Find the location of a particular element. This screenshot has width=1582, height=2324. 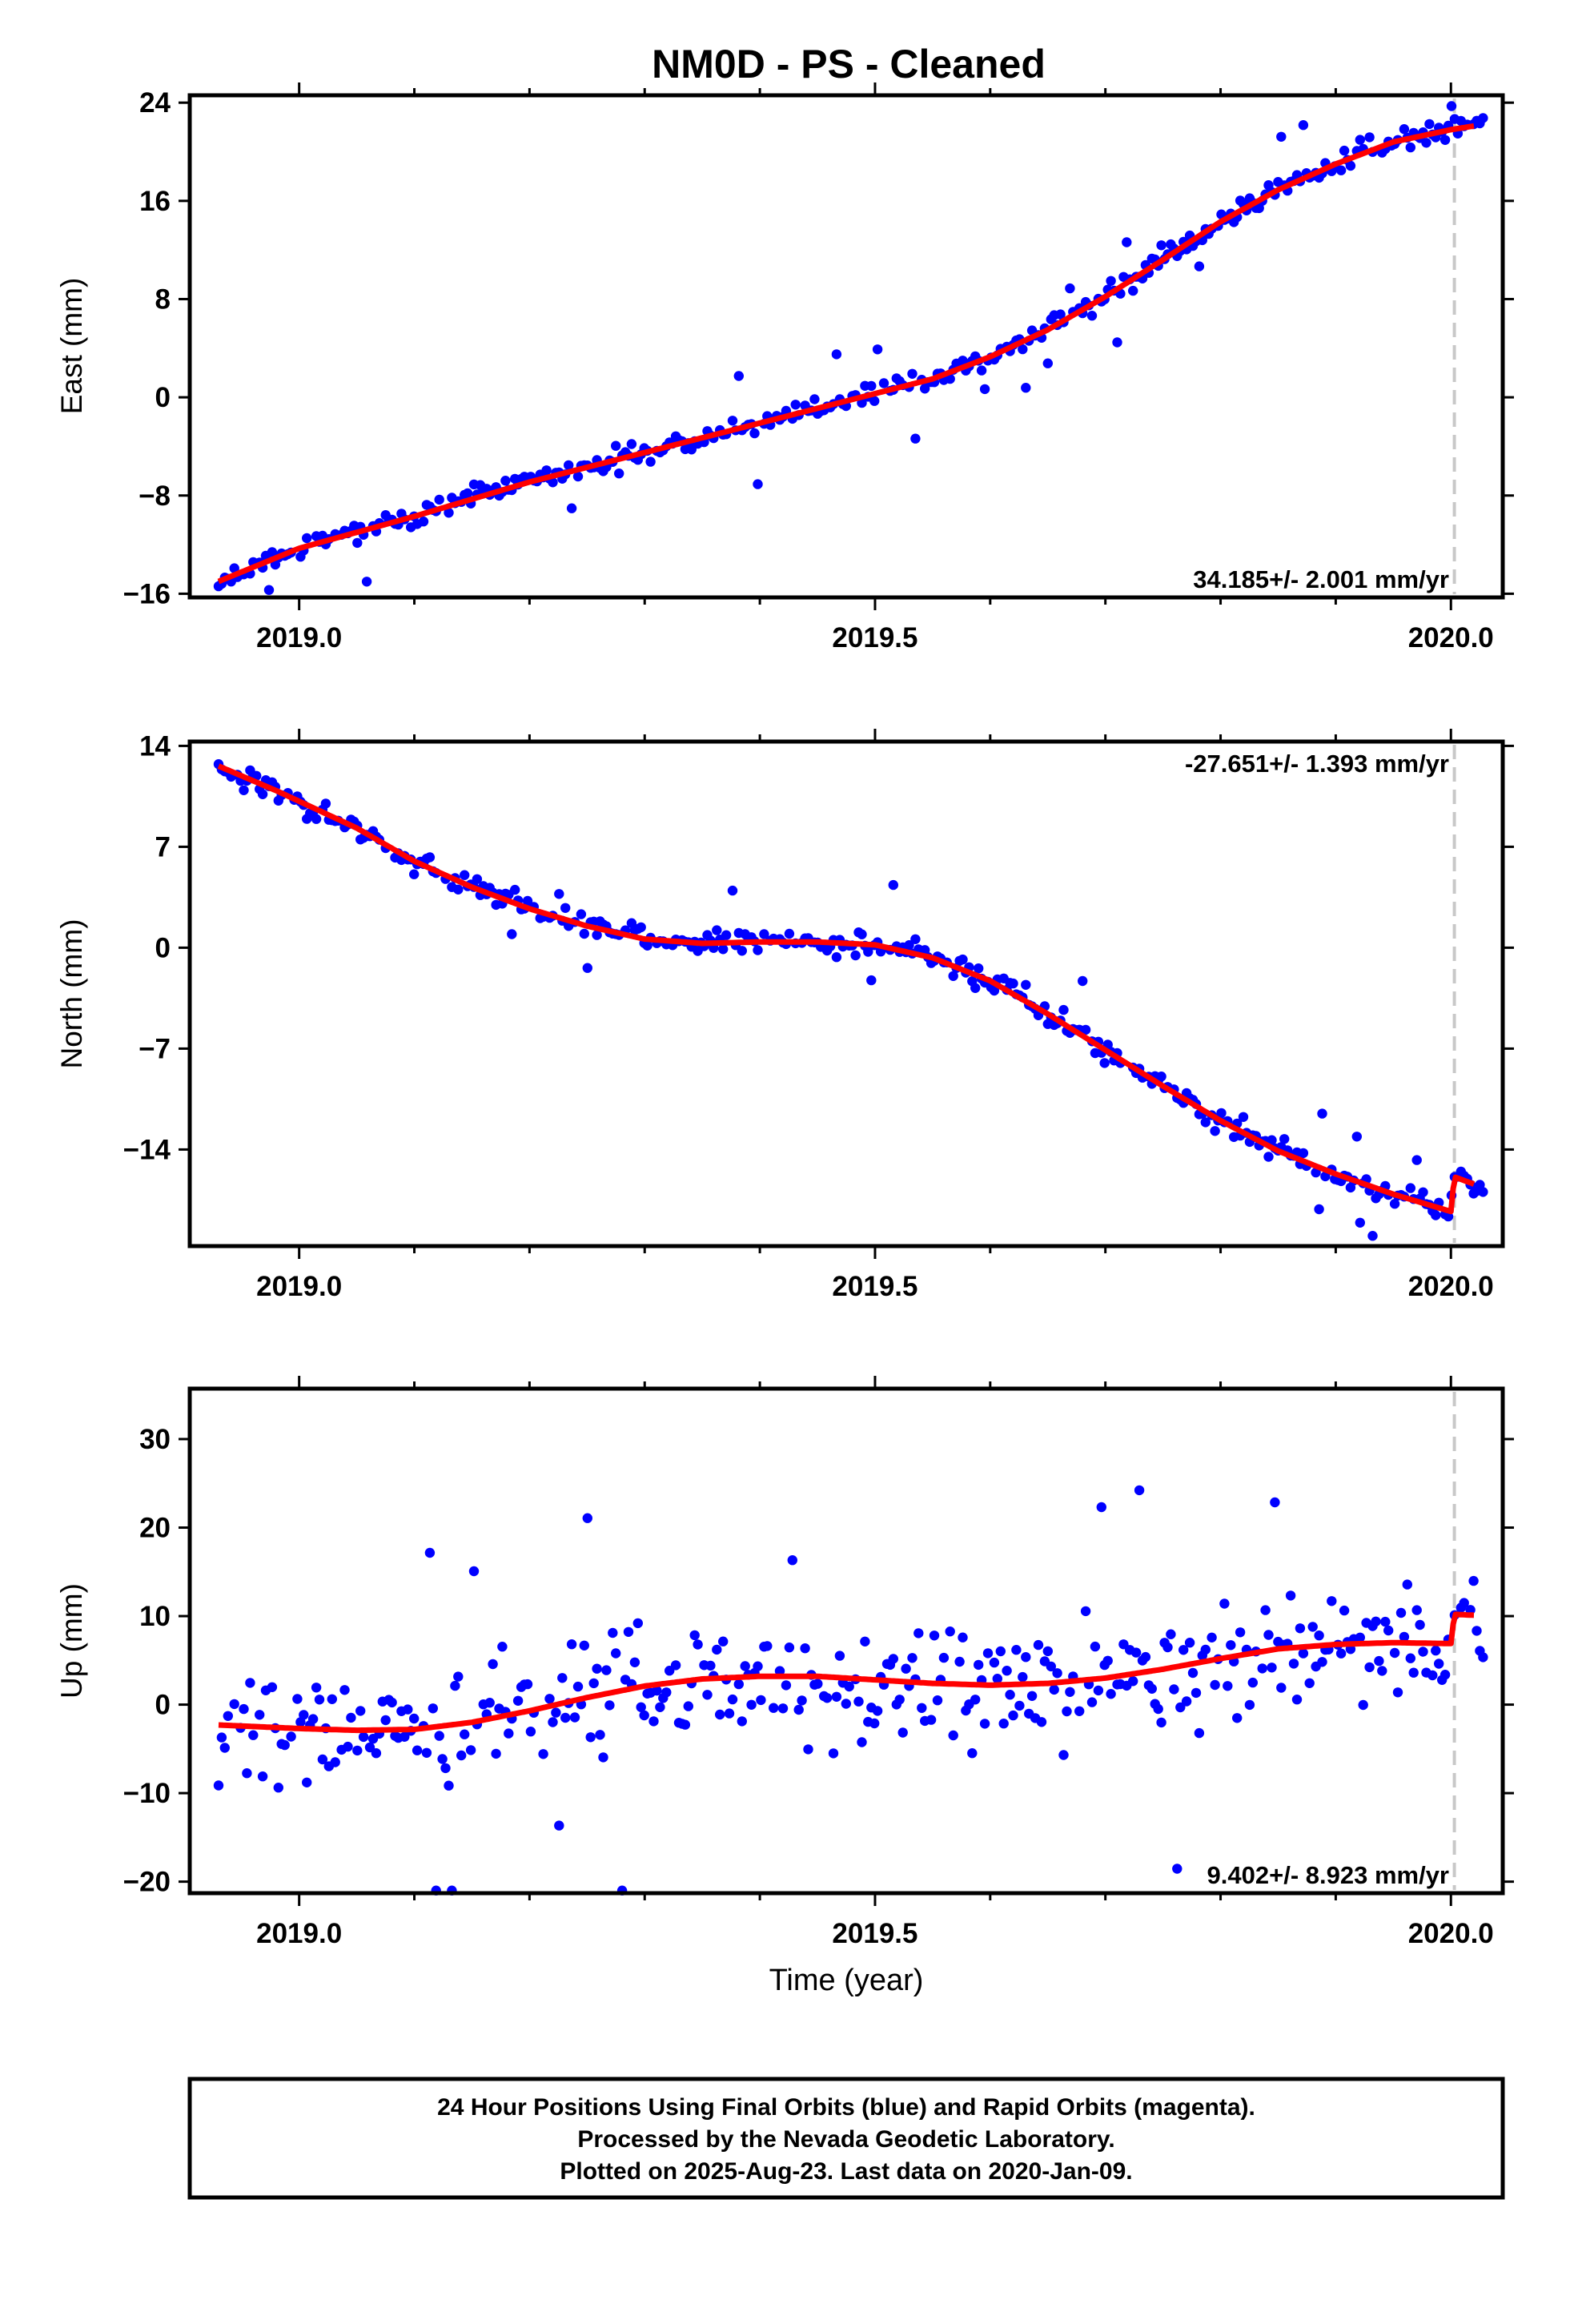

y-tick-label: 7 is located at coordinates (163, 846).